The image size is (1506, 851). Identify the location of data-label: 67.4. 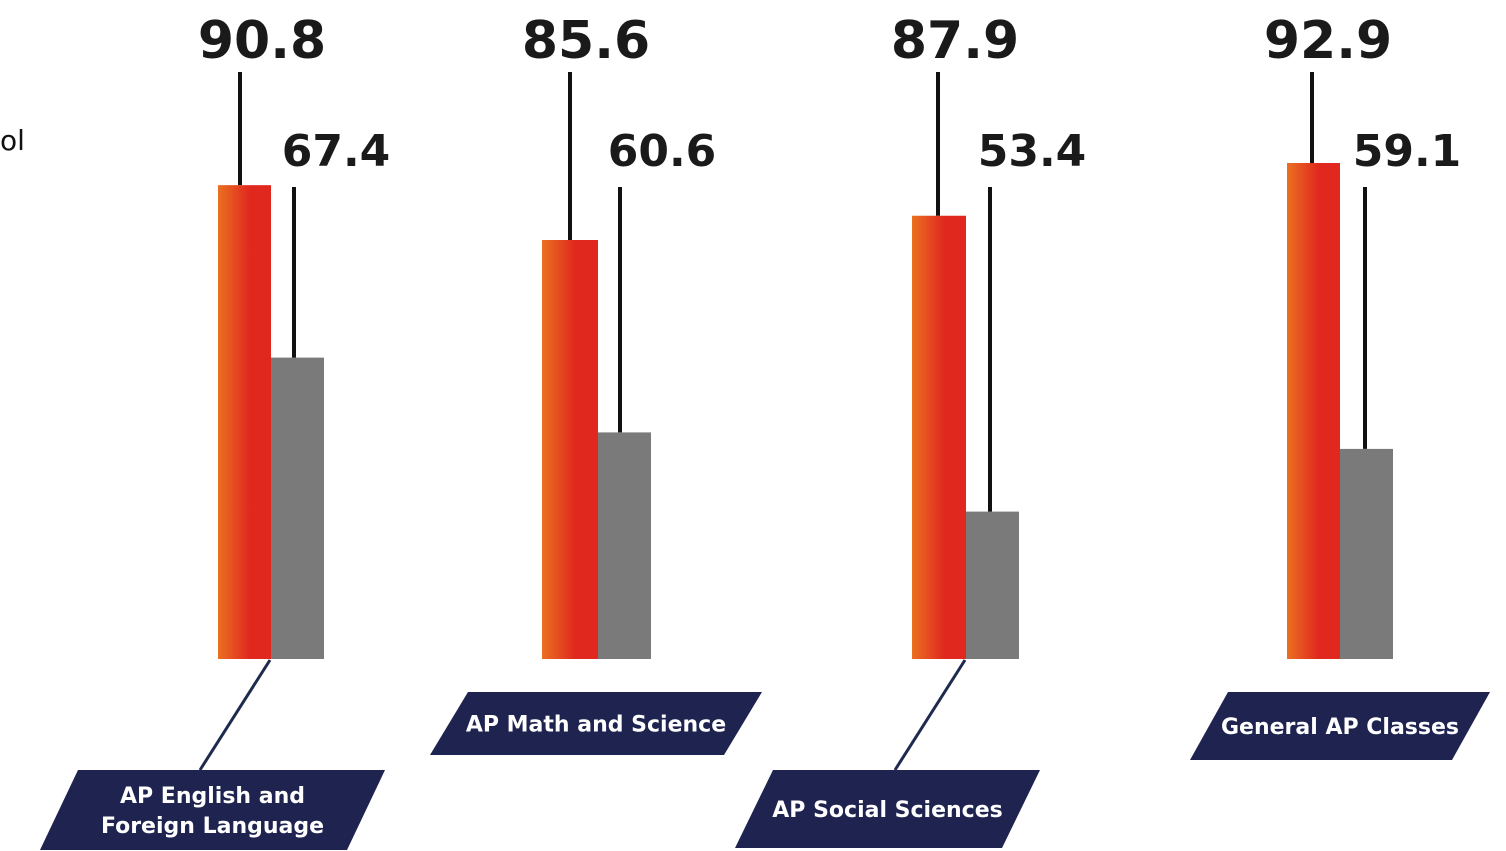
(336, 151).